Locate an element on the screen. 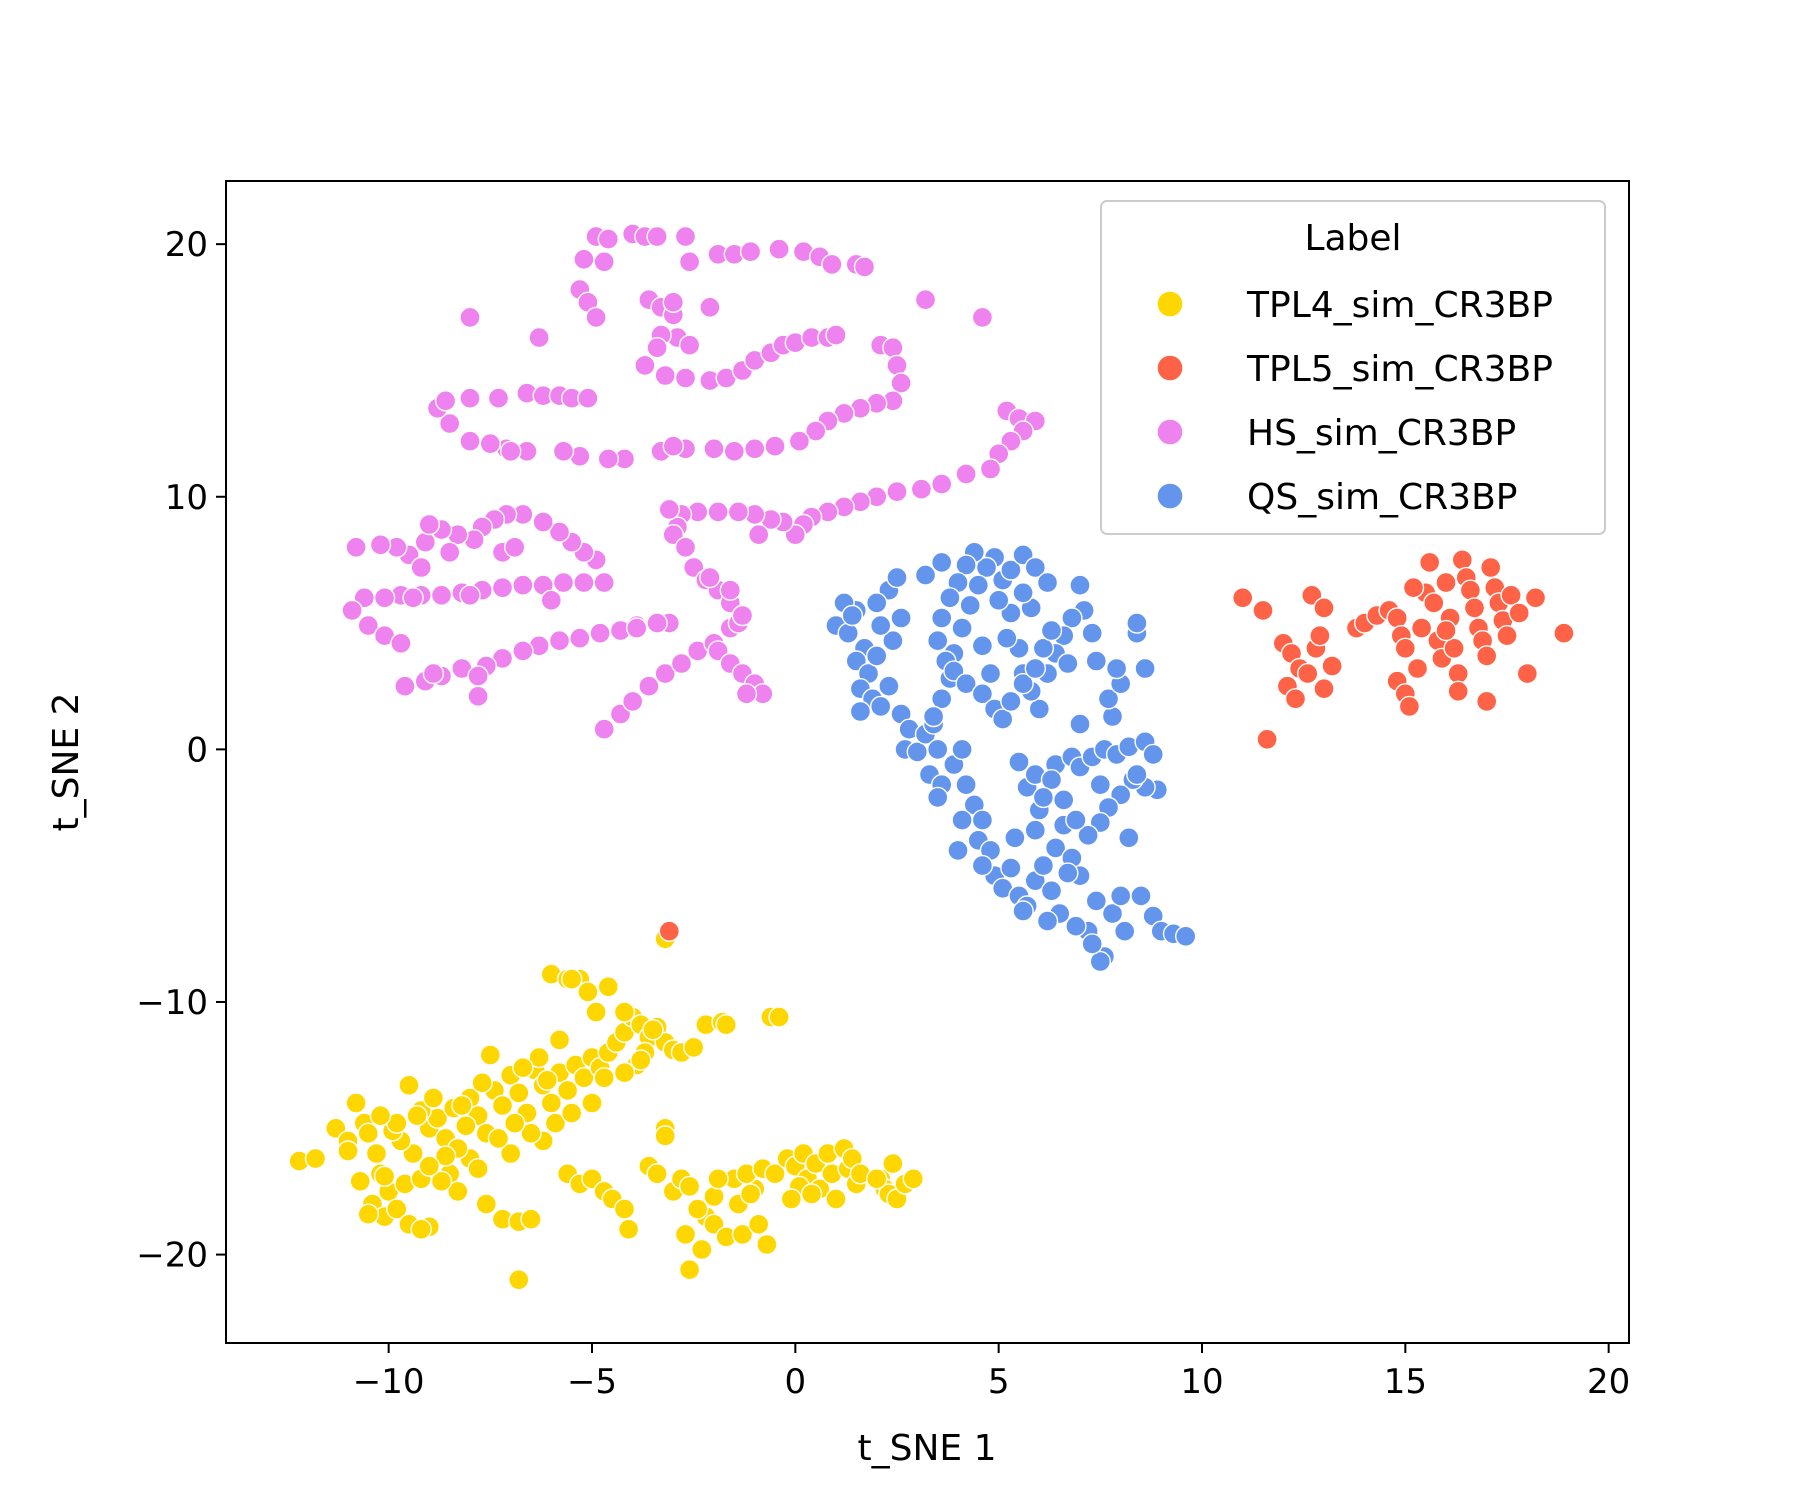  y-axis: −20 −10 0 10 20 is located at coordinates (181, 750).